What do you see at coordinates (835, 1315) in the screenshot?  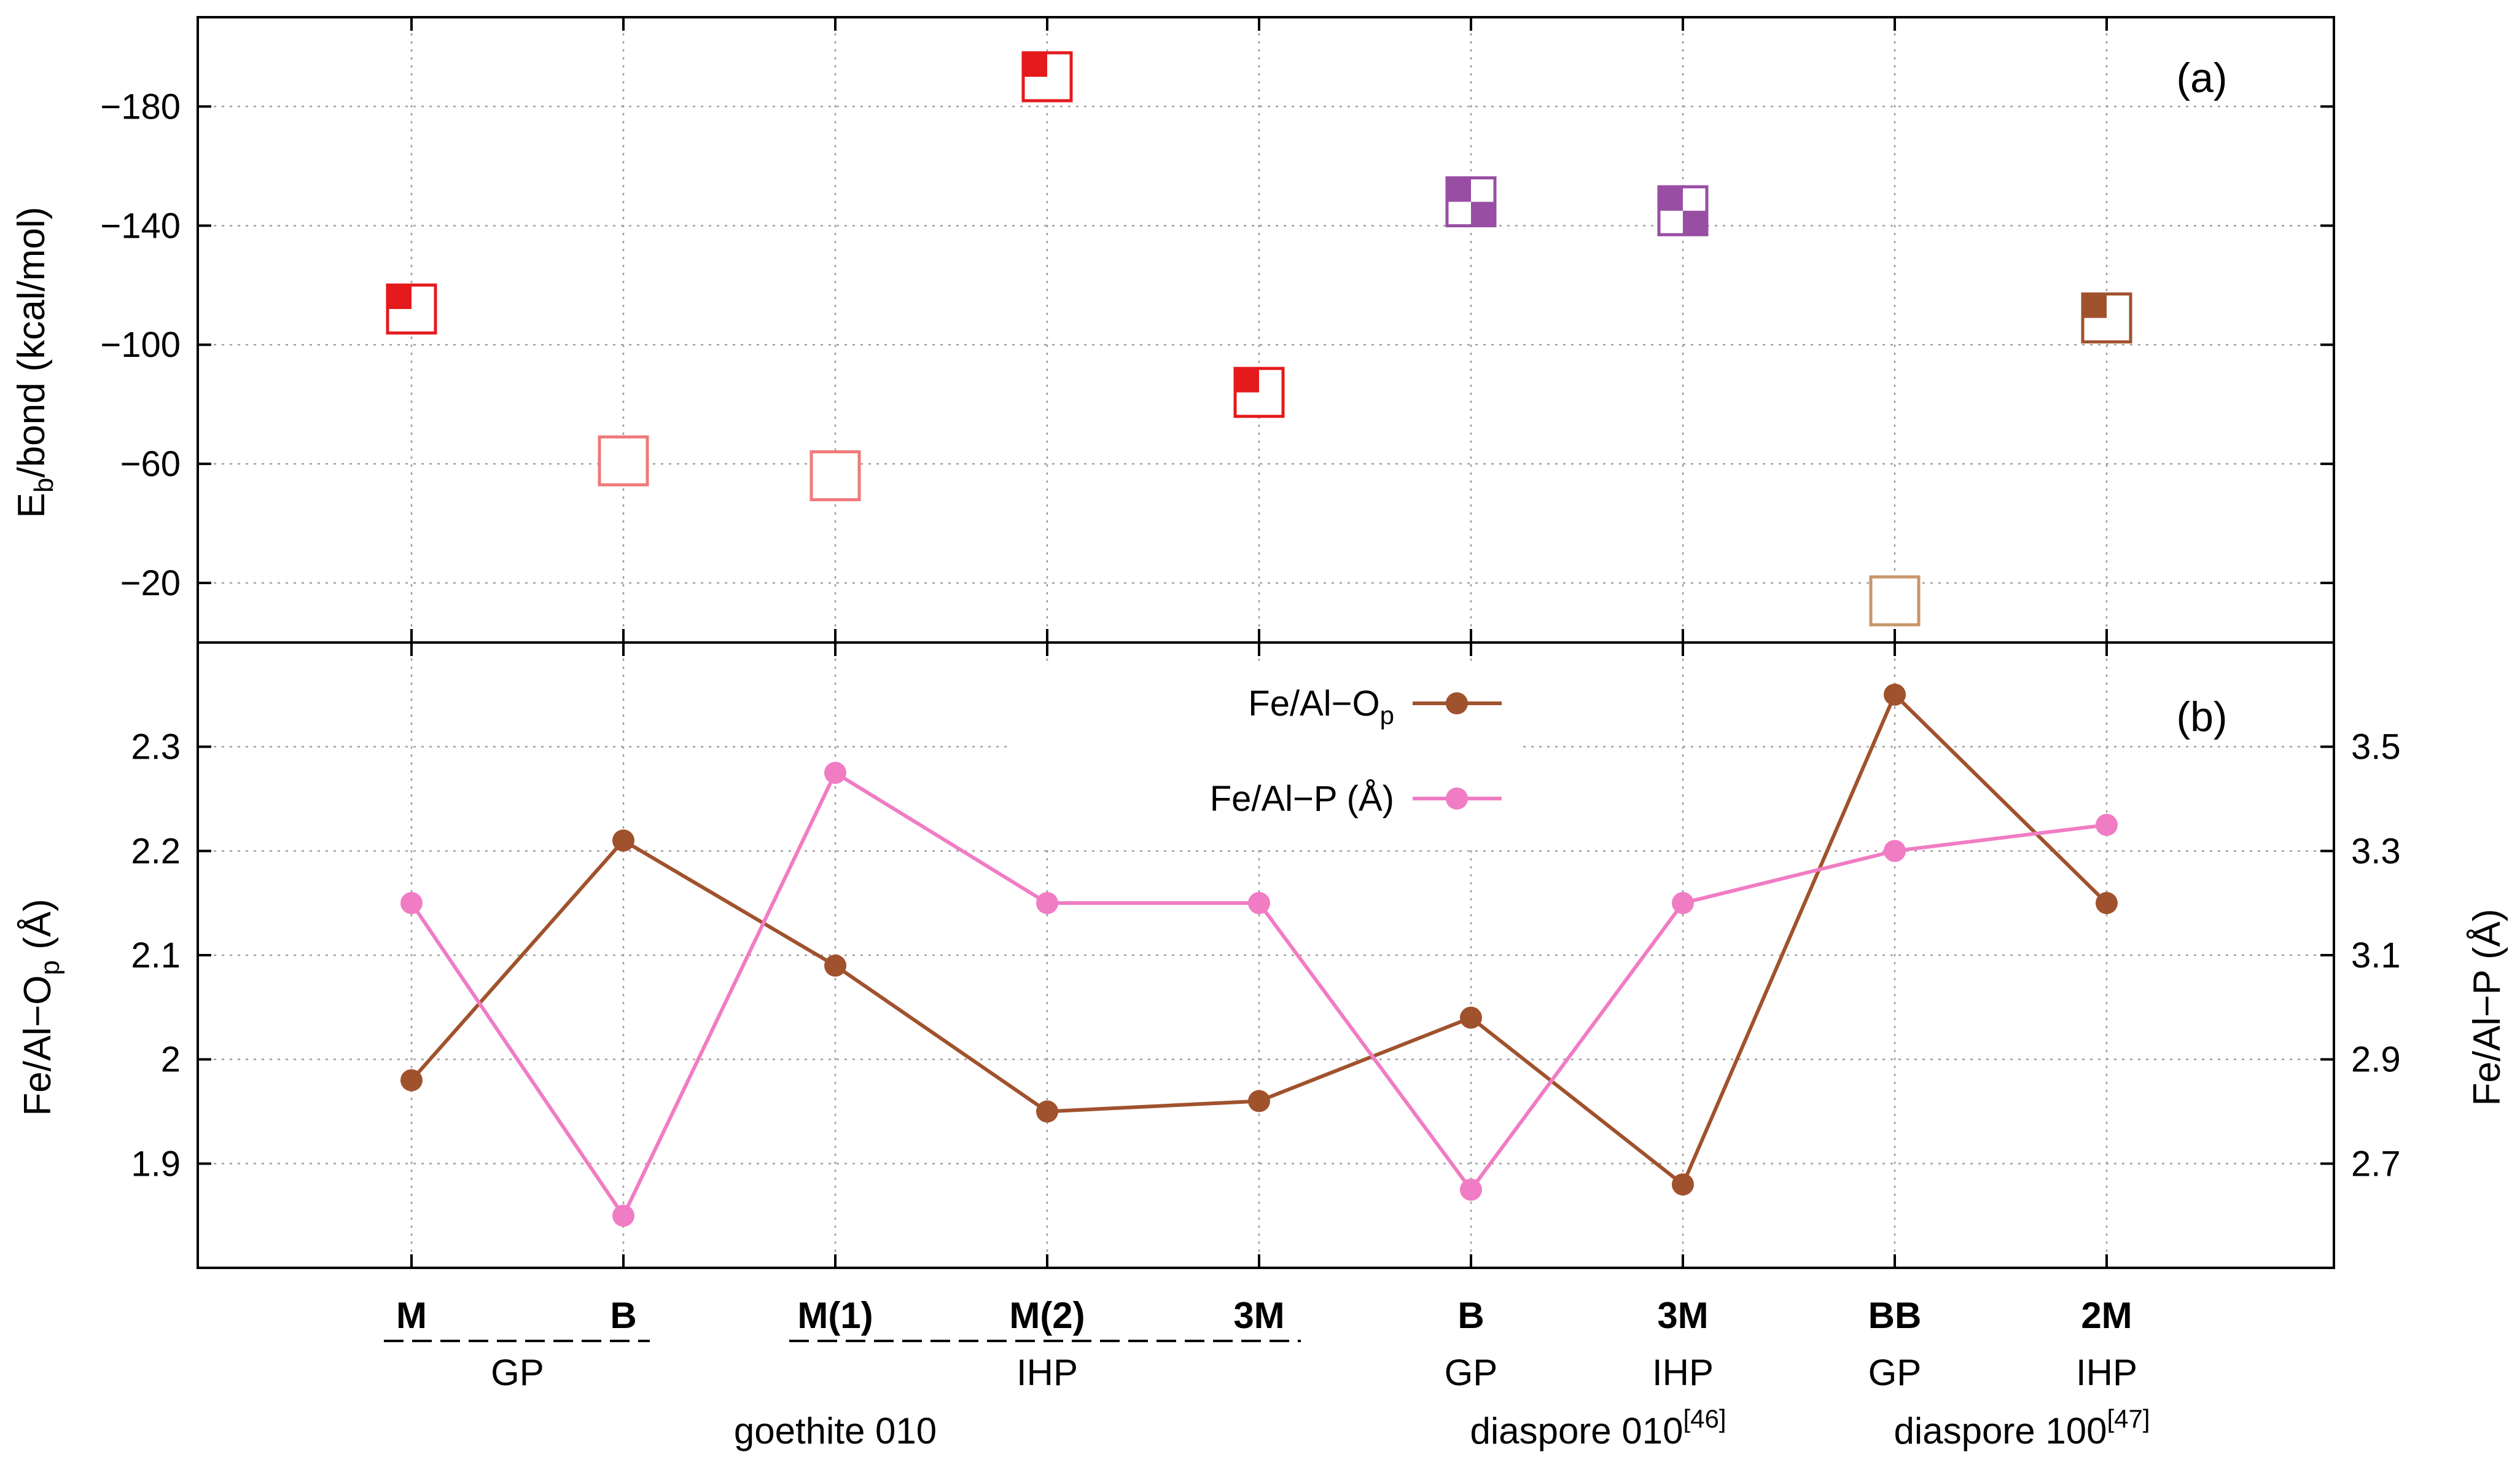 I see `category-label: M(1)` at bounding box center [835, 1315].